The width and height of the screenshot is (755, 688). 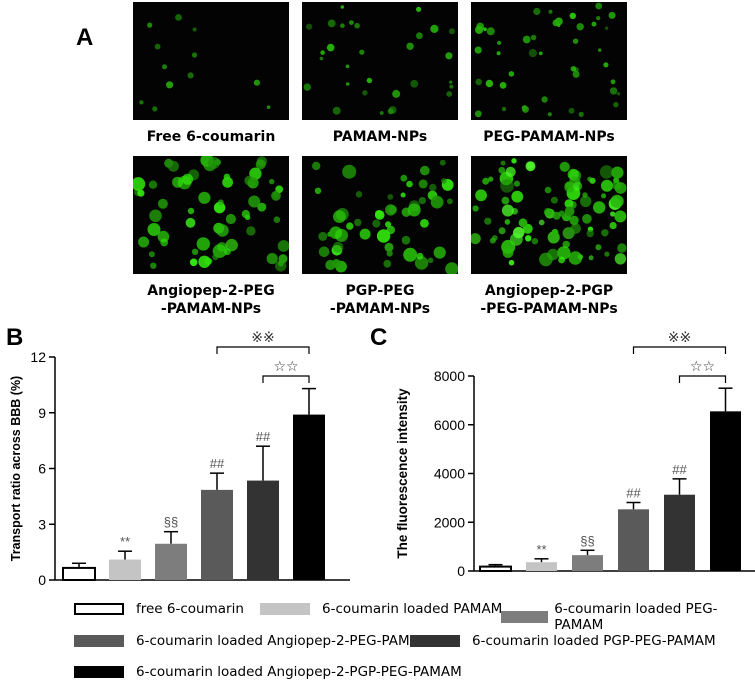 I want to click on panel-c-letter: C, so click(x=379, y=337).